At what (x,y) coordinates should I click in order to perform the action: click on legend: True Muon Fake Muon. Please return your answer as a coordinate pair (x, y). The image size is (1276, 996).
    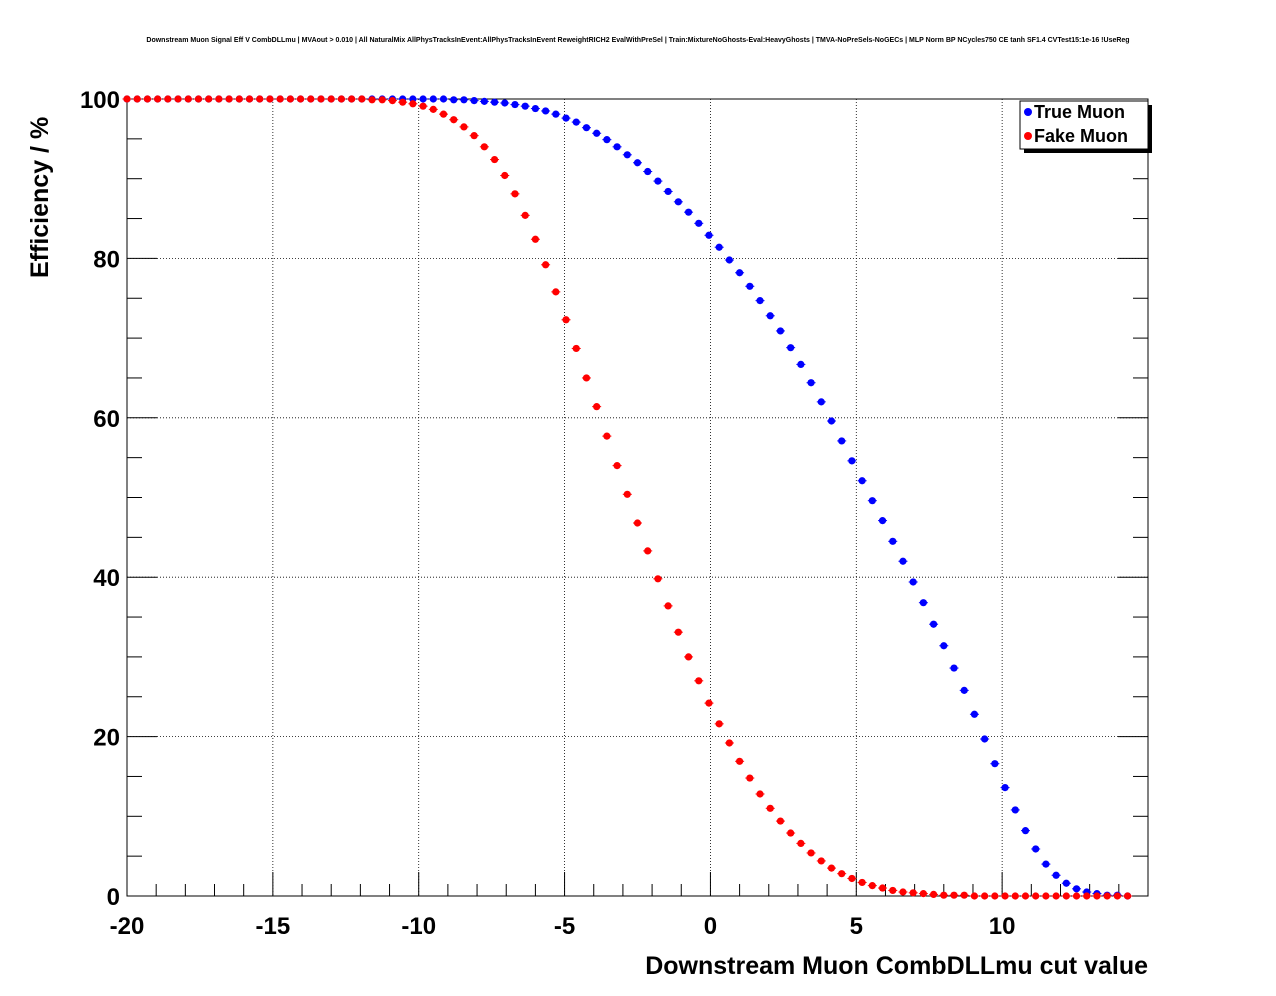
    Looking at the image, I should click on (1085, 126).